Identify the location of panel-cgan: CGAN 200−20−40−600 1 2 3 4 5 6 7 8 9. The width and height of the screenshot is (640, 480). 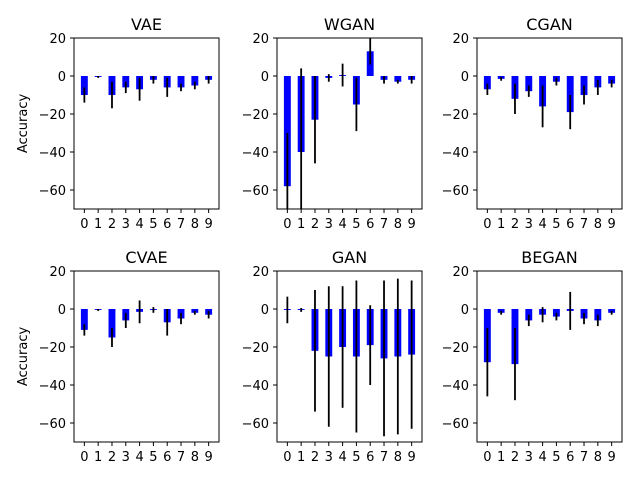
(532, 123).